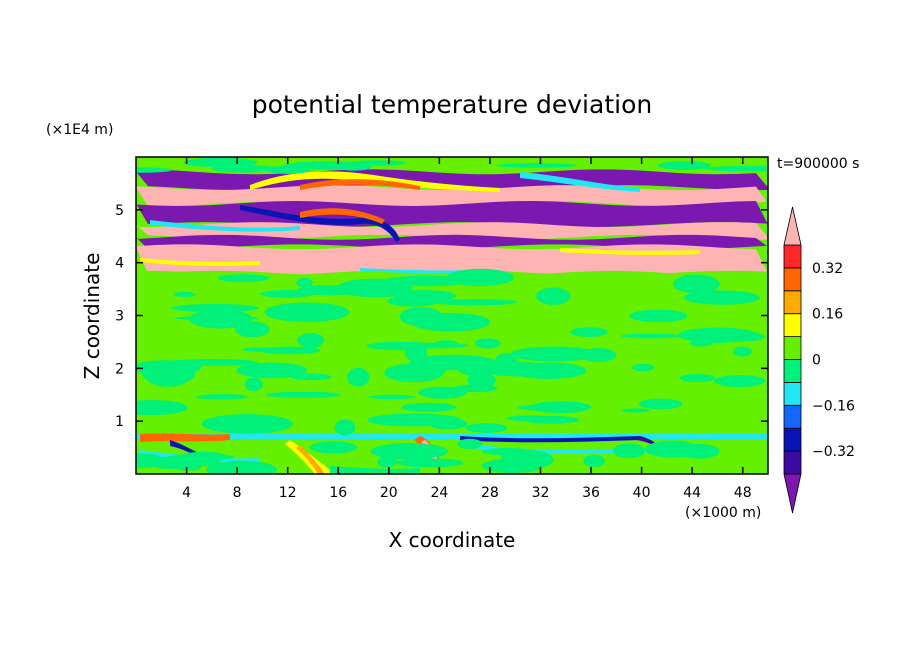 The width and height of the screenshot is (904, 654). Describe the element at coordinates (288, 493) in the screenshot. I see `x-tick-label: 12` at that location.